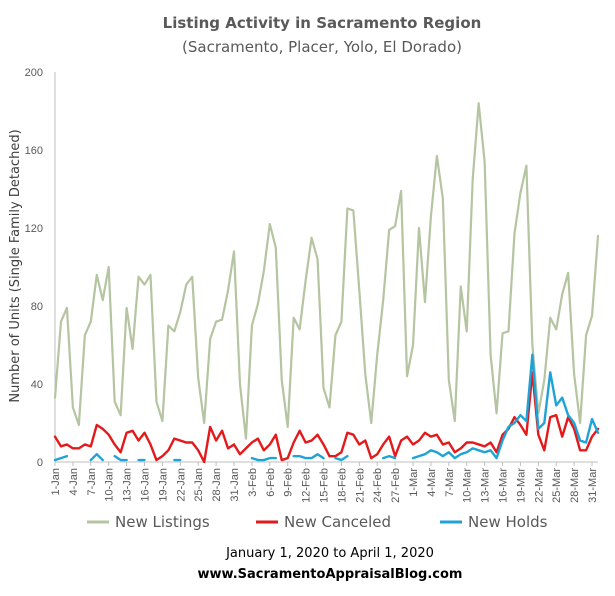 The image size is (615, 596). Describe the element at coordinates (110, 485) in the screenshot. I see `x-tick-label: 10-Jan` at that location.